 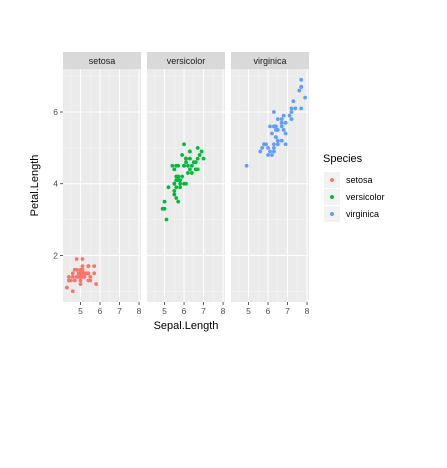 I want to click on facet-strip-label: versicolor, so click(x=186, y=61).